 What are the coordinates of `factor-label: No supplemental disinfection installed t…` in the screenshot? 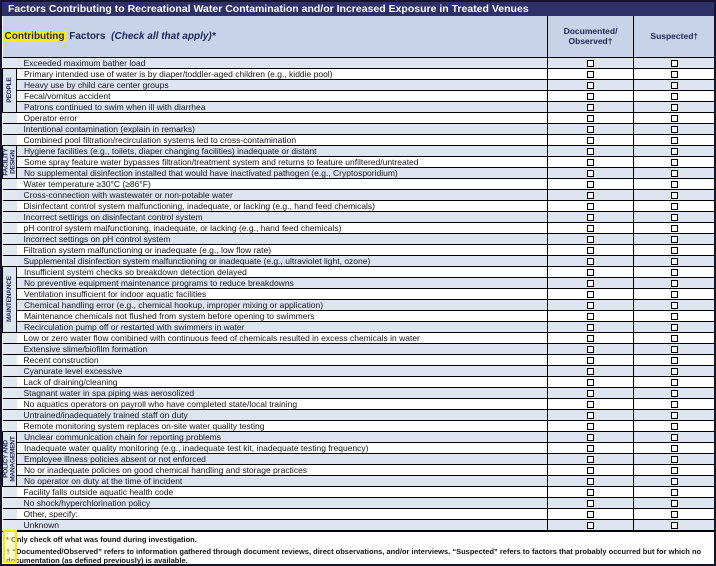 It's located at (282, 173).